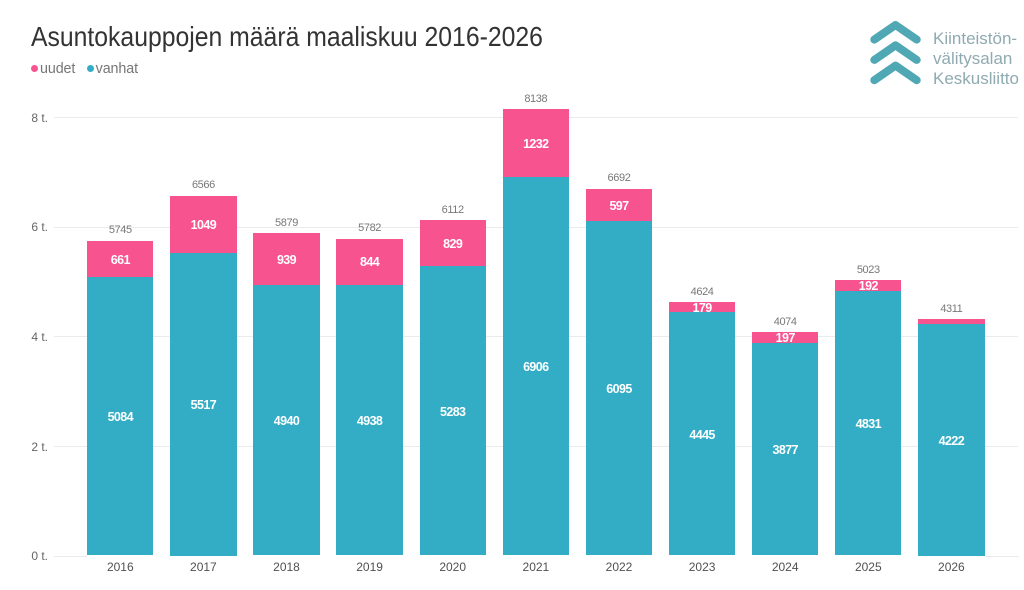 The height and width of the screenshot is (590, 1024). I want to click on svg-text: Kiinteistön-, so click(975, 38).